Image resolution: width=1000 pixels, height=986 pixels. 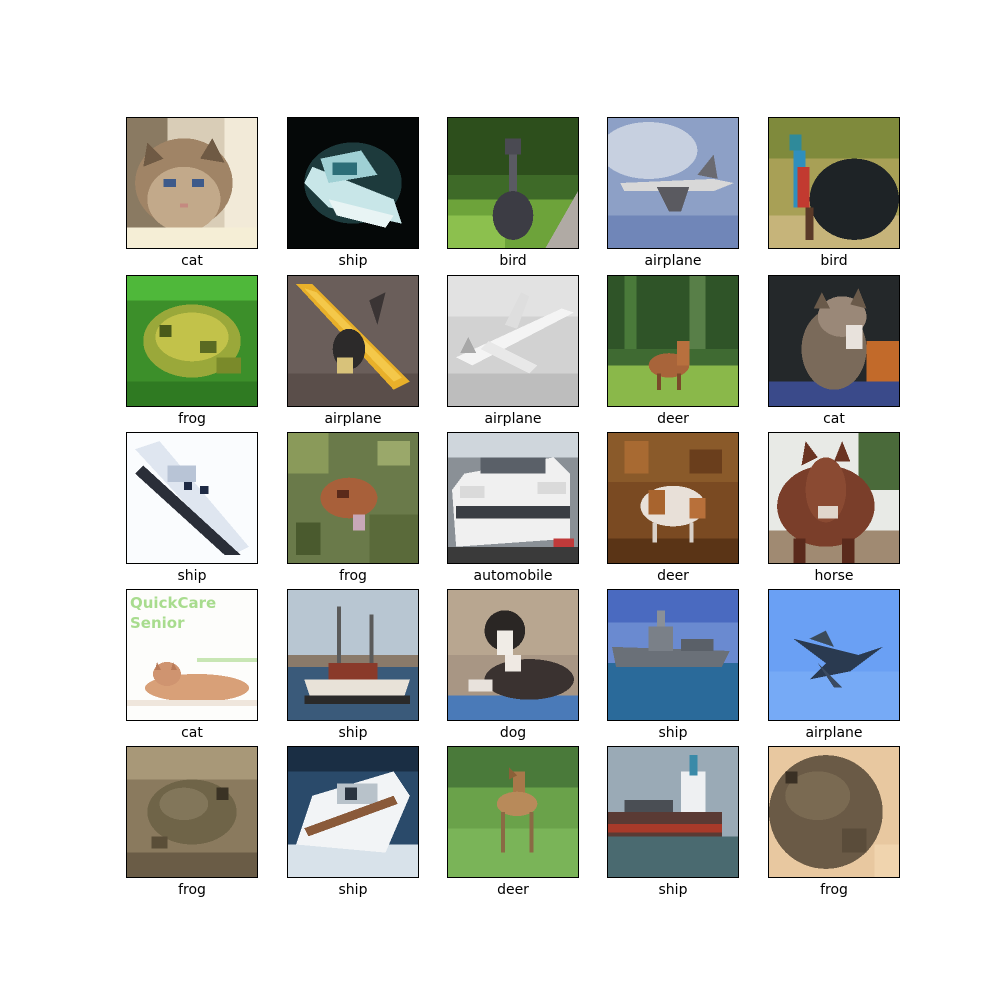 I want to click on cassowary-photo, so click(x=834, y=183).